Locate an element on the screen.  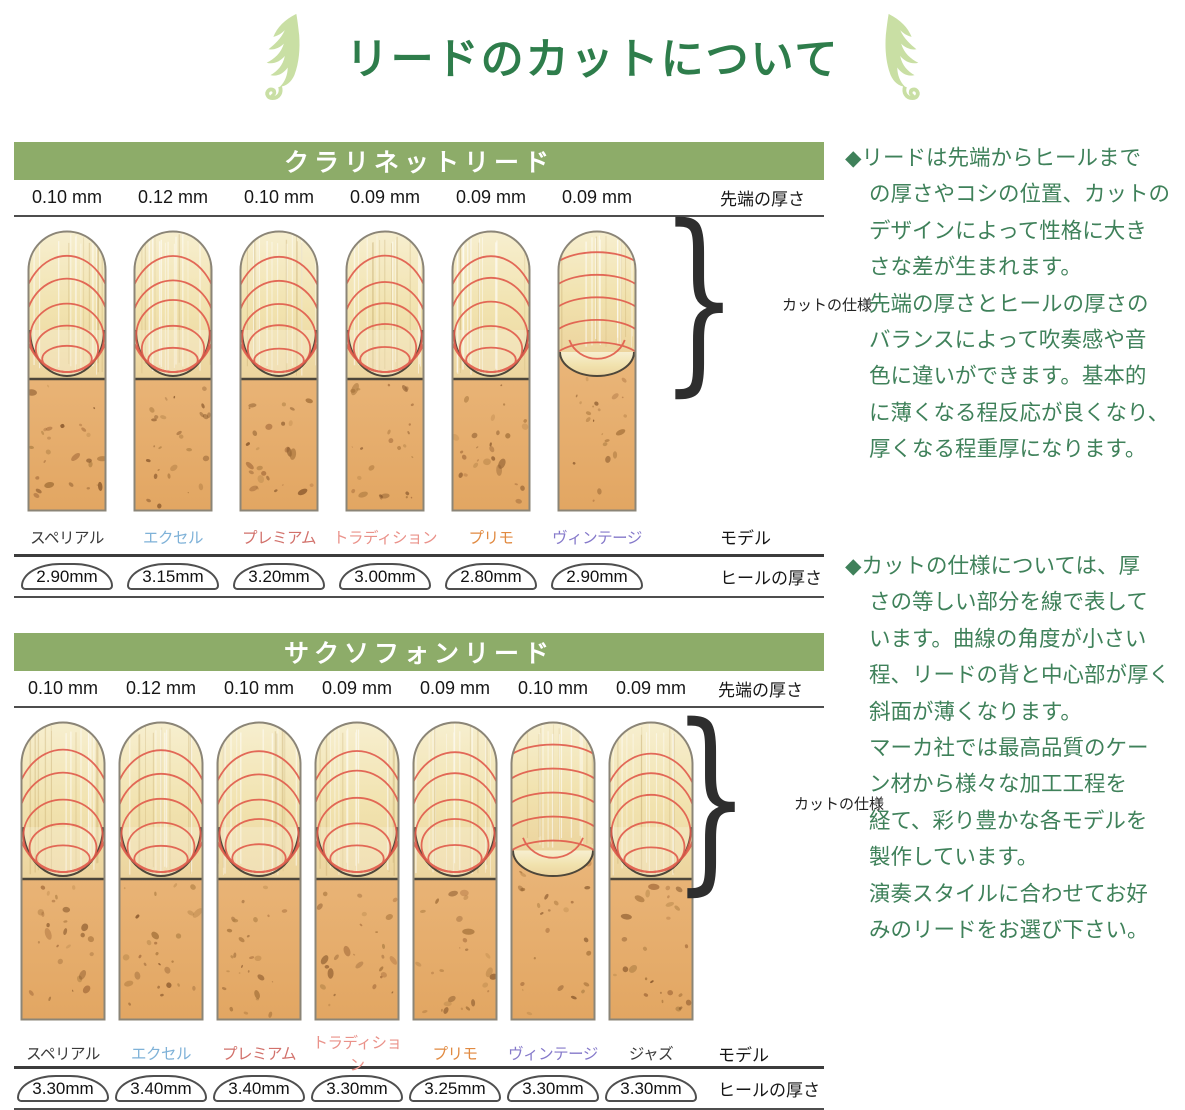
heel-cell: 3.15mm is located at coordinates (173, 576).